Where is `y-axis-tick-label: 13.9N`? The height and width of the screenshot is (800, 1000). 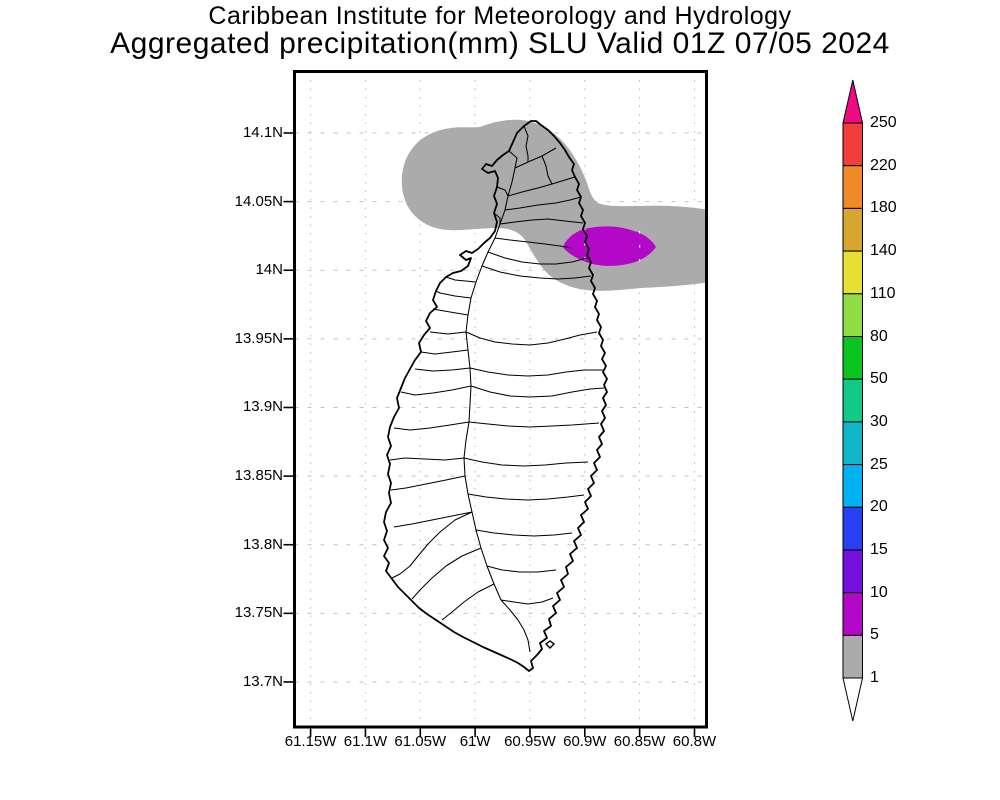
y-axis-tick-label: 13.9N is located at coordinates (262, 407).